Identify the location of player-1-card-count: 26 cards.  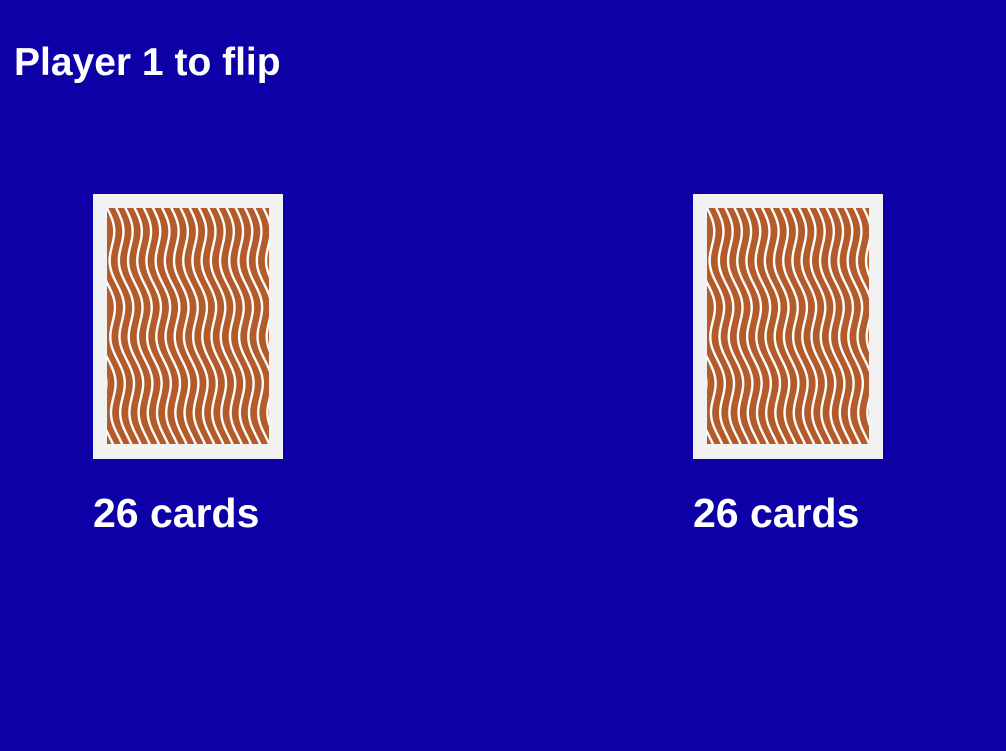
(176, 513).